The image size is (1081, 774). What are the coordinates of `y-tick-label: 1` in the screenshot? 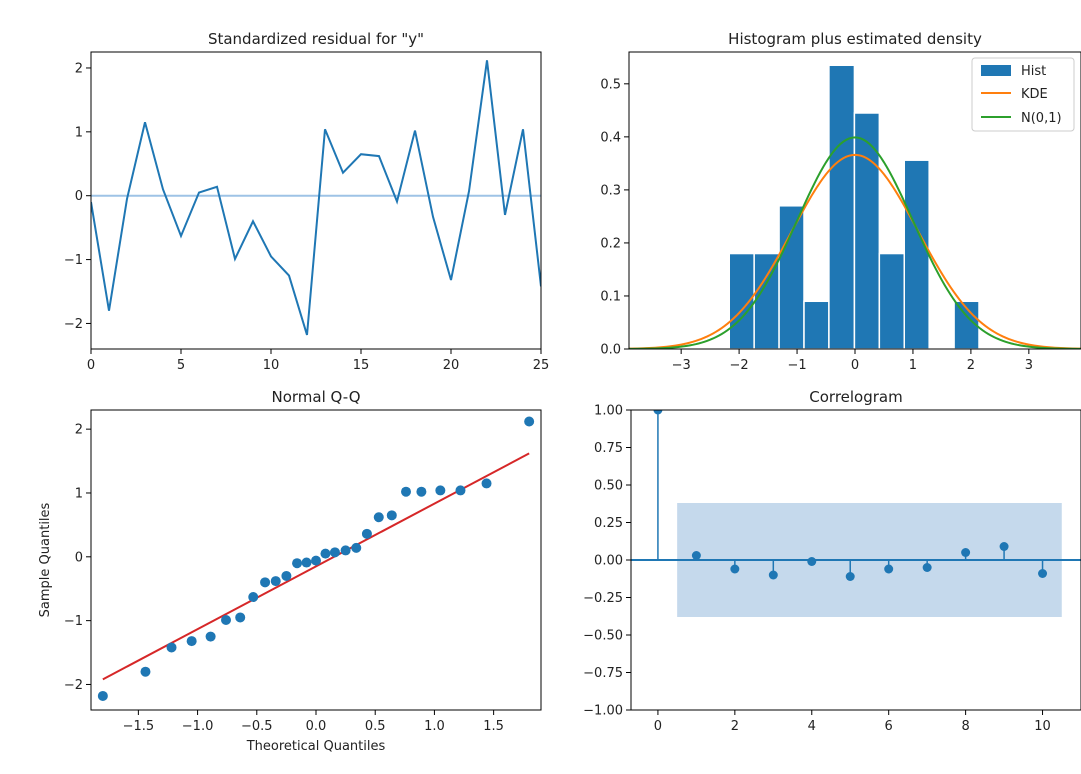 It's located at (79, 132).